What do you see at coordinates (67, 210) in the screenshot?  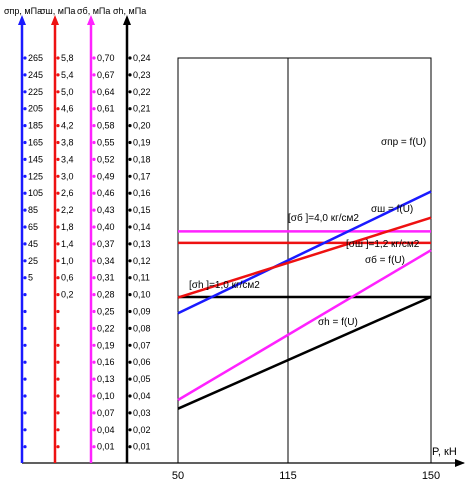 I see `scale-label-sh: 2,2` at bounding box center [67, 210].